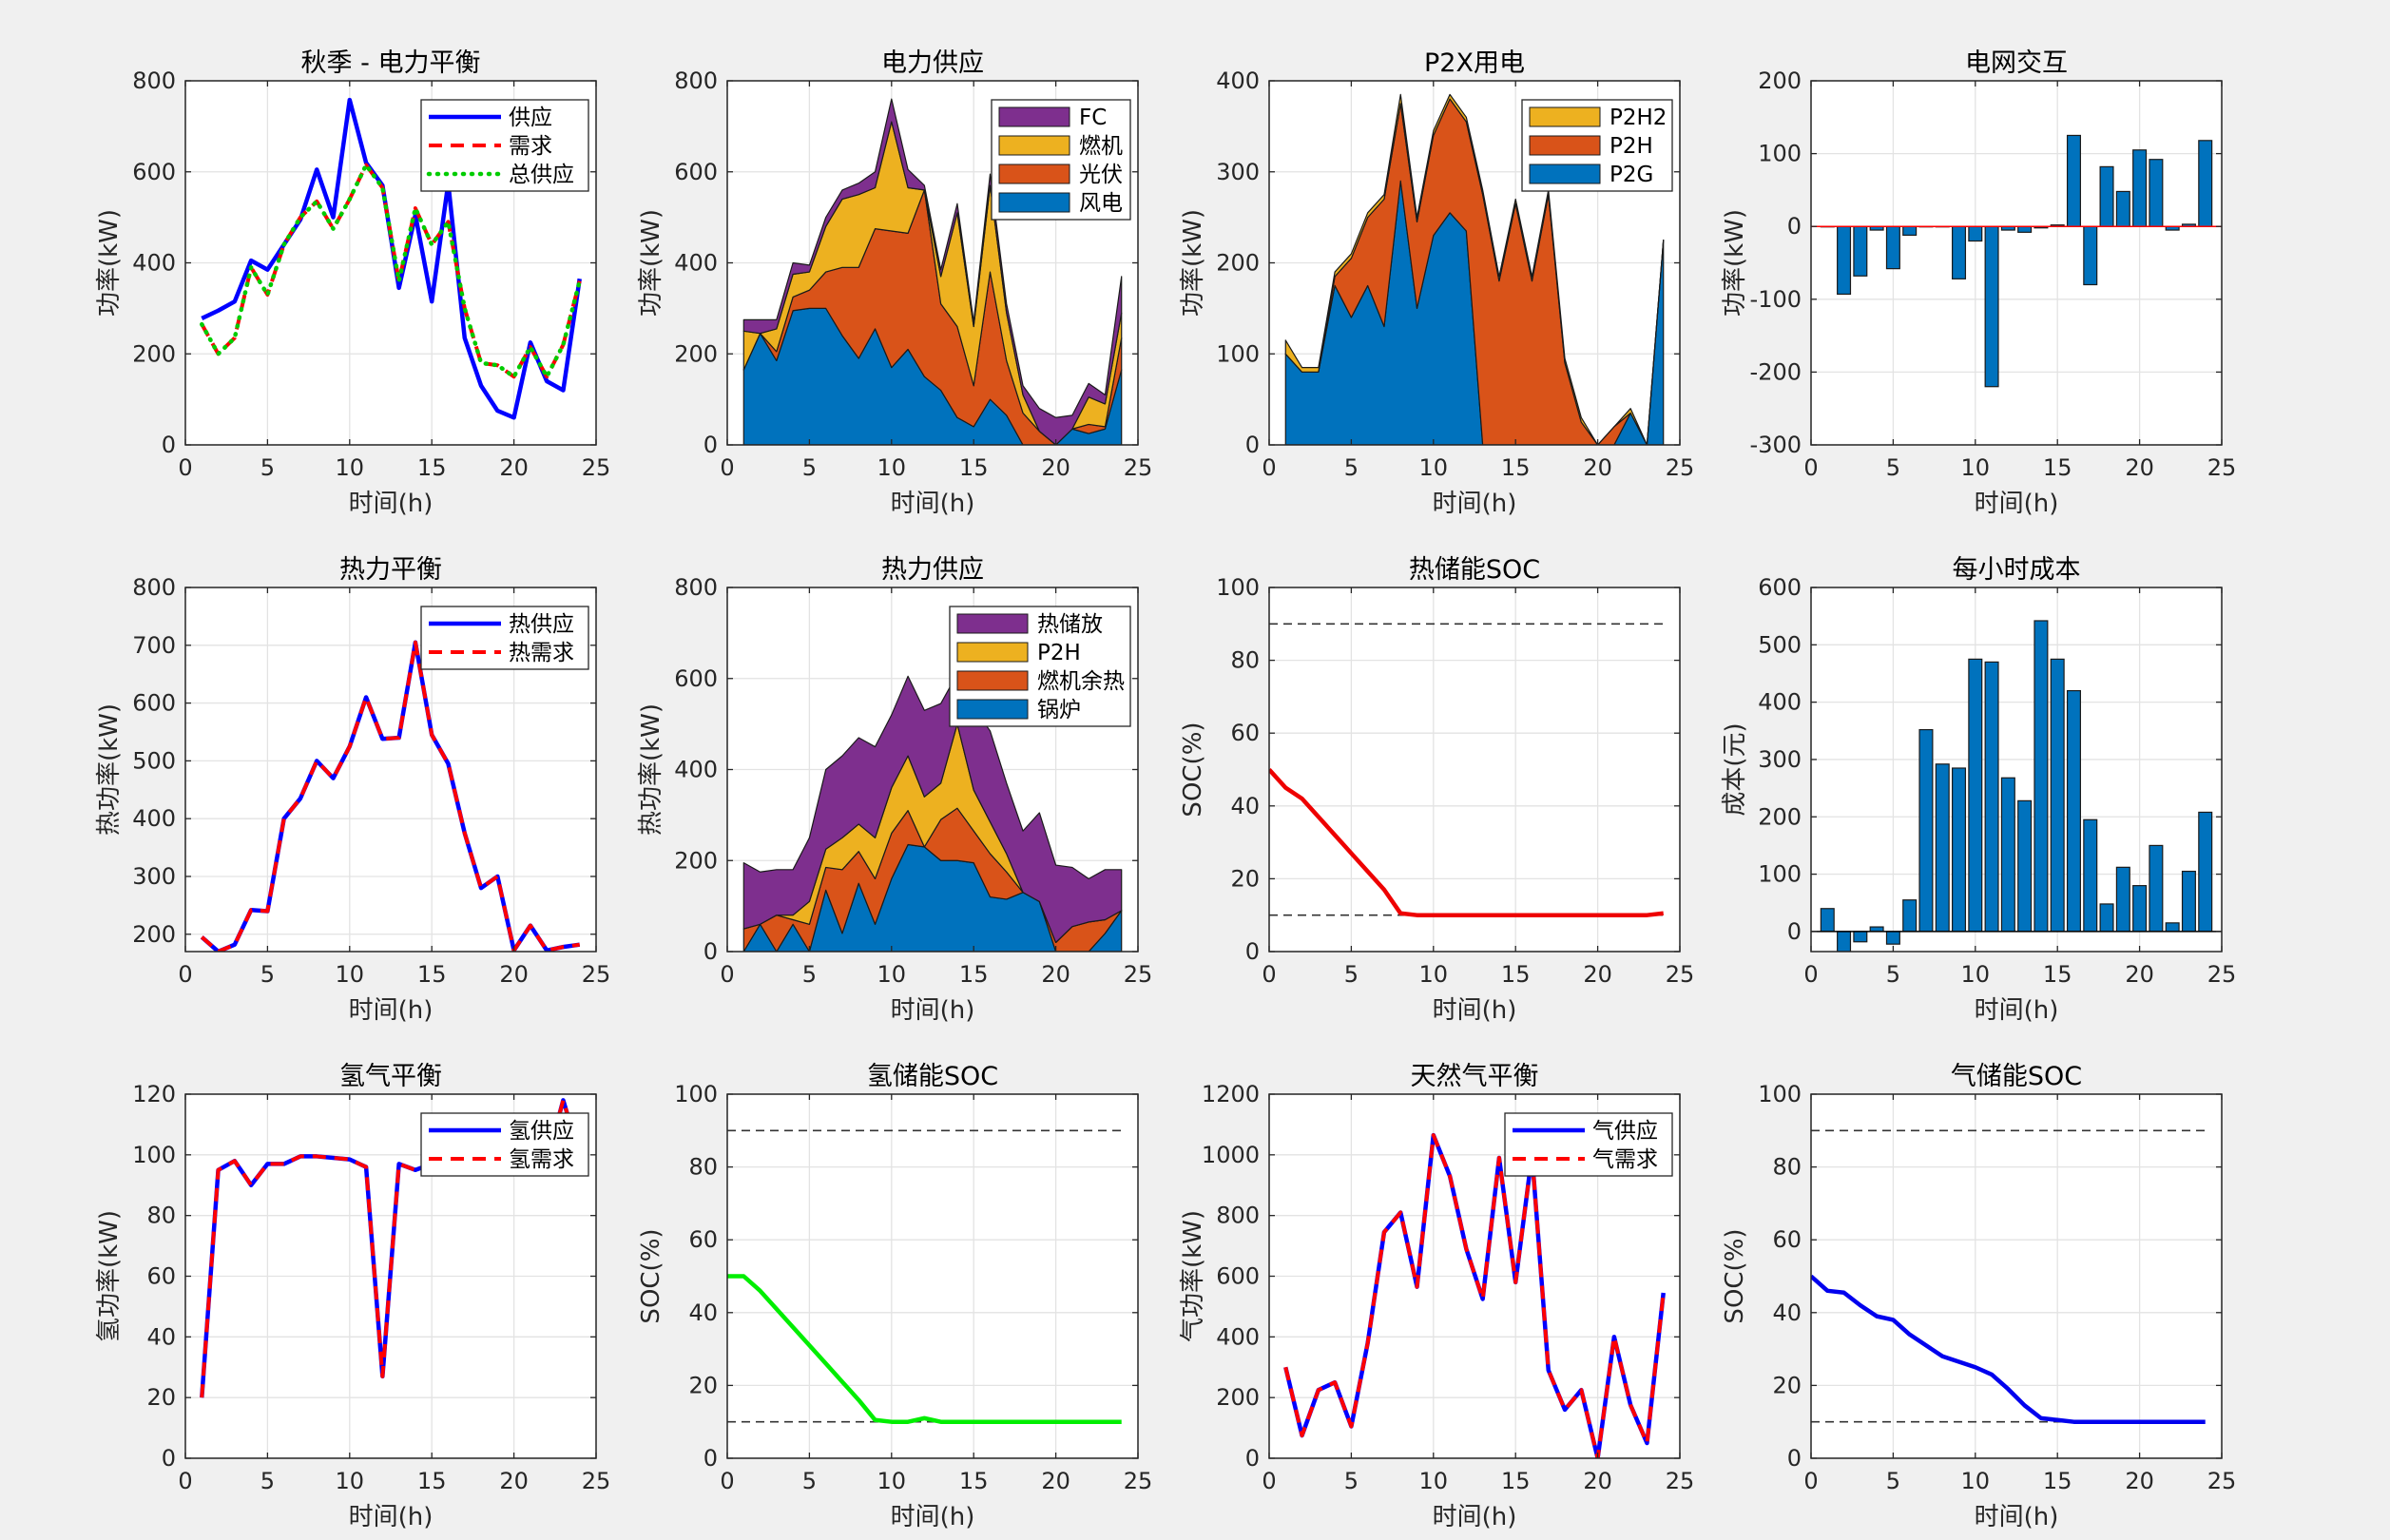 Image resolution: width=2390 pixels, height=1540 pixels. Describe the element at coordinates (992, 652) in the screenshot. I see `legend-swatch-P2H` at that location.